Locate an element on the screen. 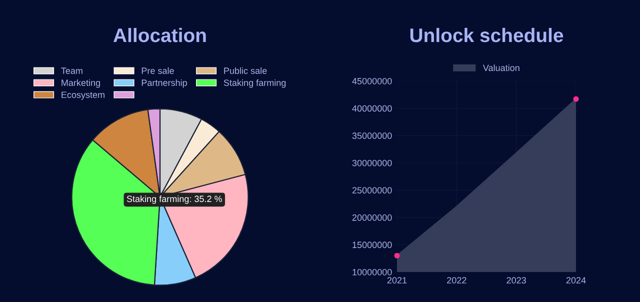  y-tick-label: 20000000 is located at coordinates (372, 217).